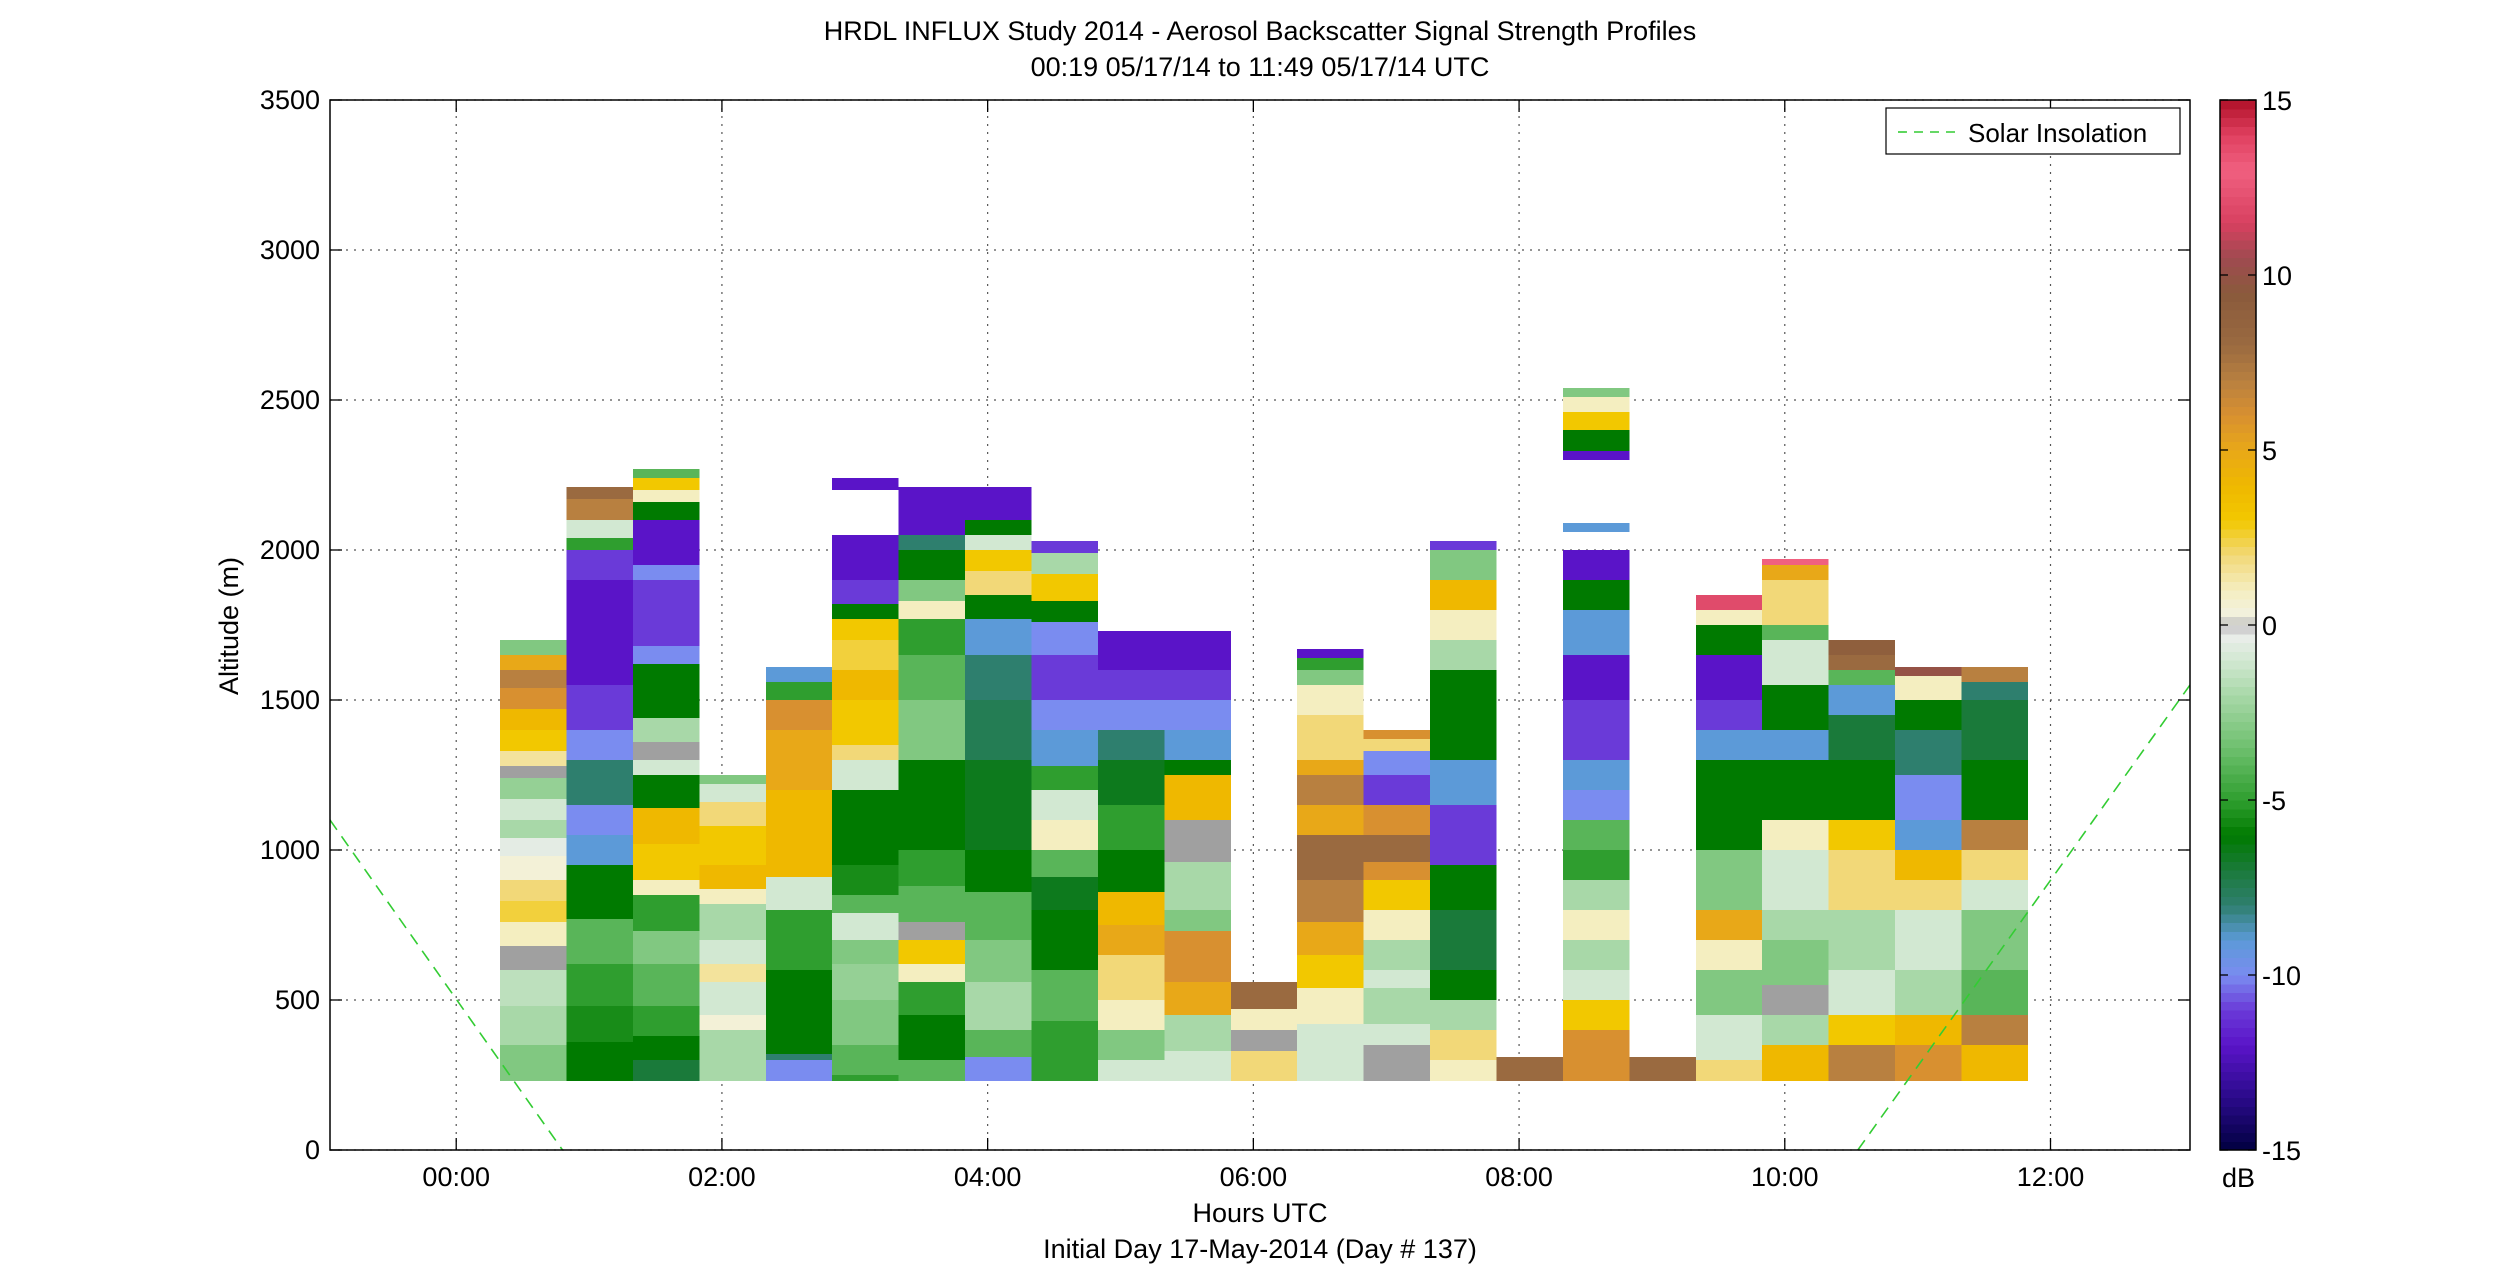 This screenshot has width=2515, height=1282. I want to click on colorbar-ticks: 15 10 5 0 -5 -10 -15, so click(2260, 626).